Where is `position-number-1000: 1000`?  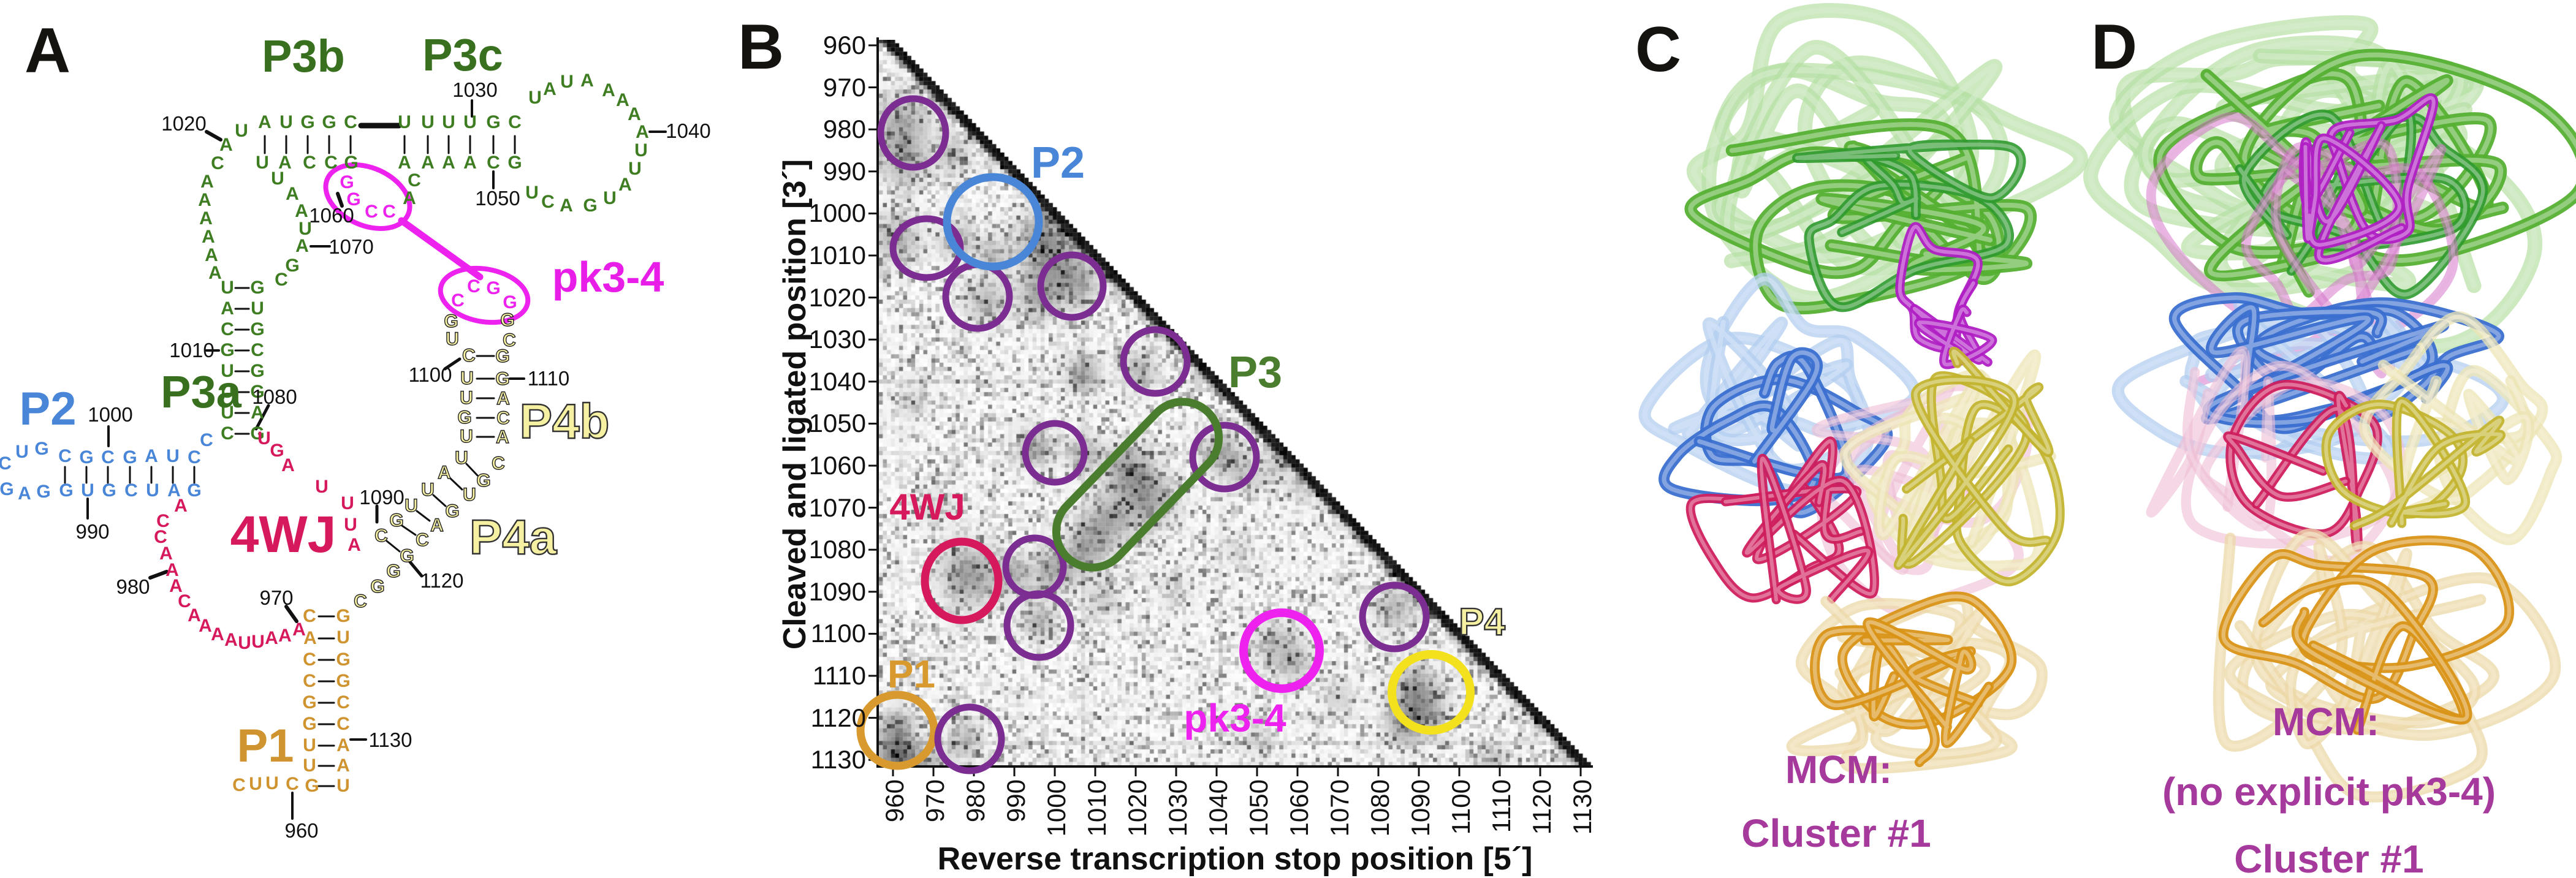
position-number-1000: 1000 is located at coordinates (110, 415).